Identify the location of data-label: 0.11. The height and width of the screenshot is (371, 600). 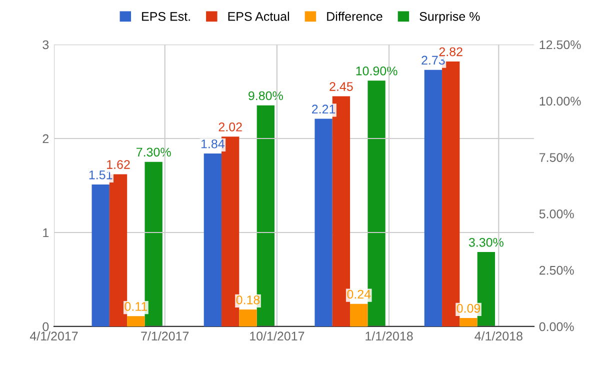
(136, 306).